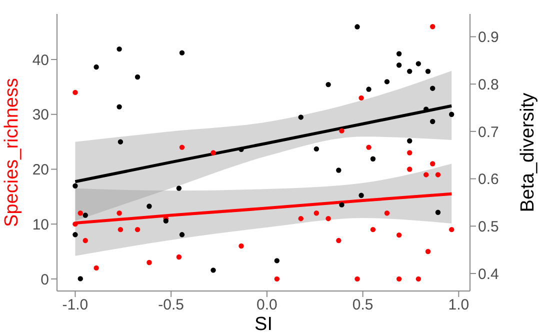 The image size is (538, 334). I want to click on y-tick-label: 40, so click(40, 60).